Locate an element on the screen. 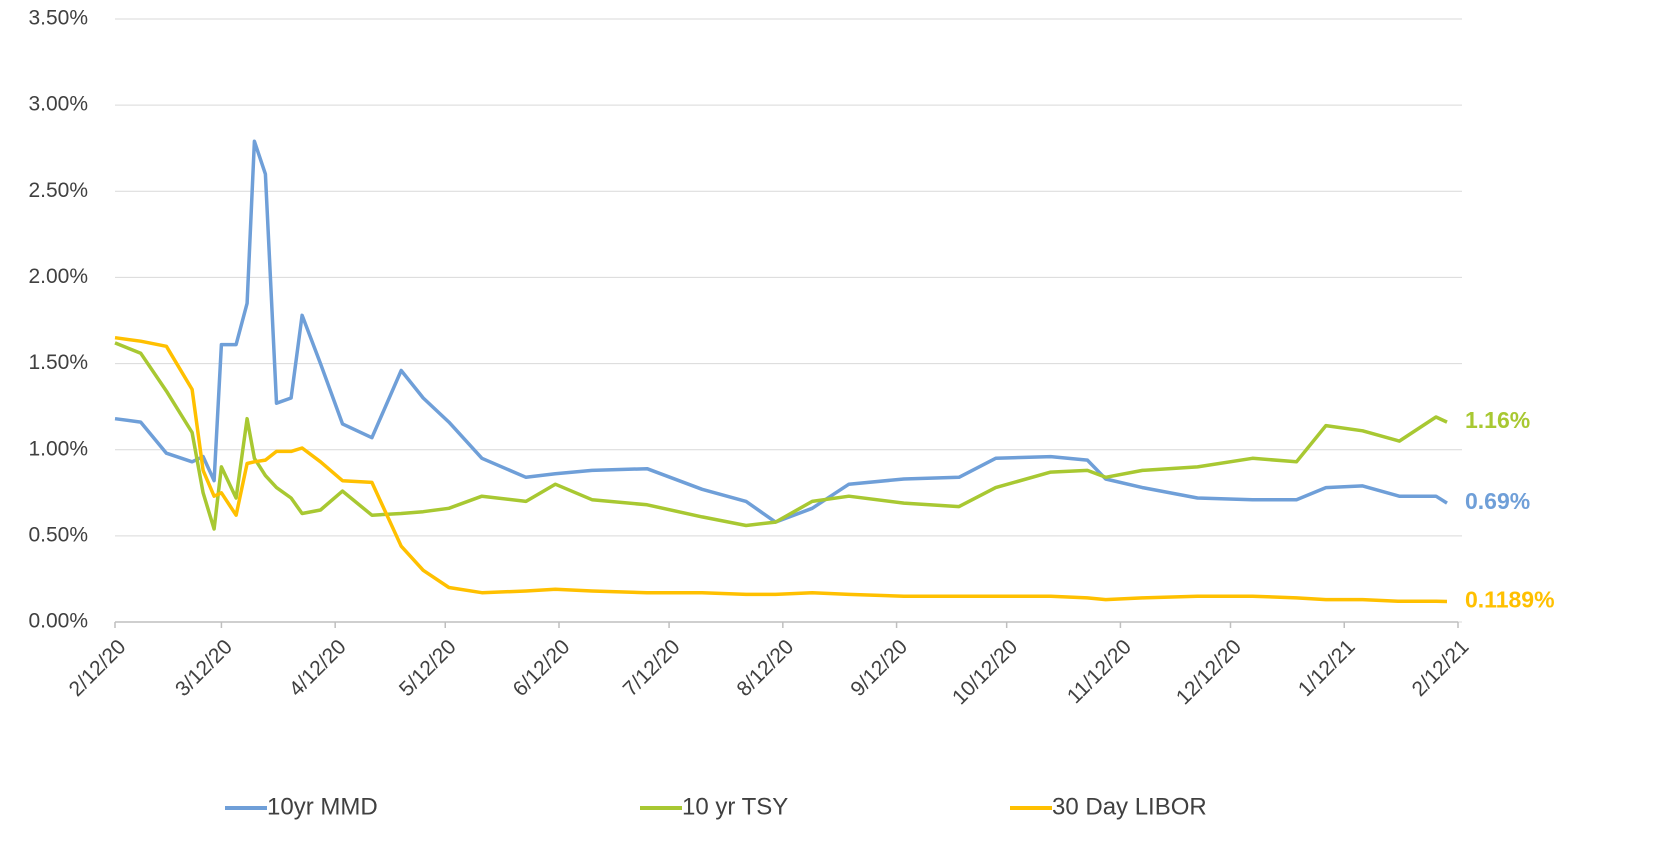 This screenshot has height=850, width=1673. x-tick-label: 2/12/20 is located at coordinates (98, 668).